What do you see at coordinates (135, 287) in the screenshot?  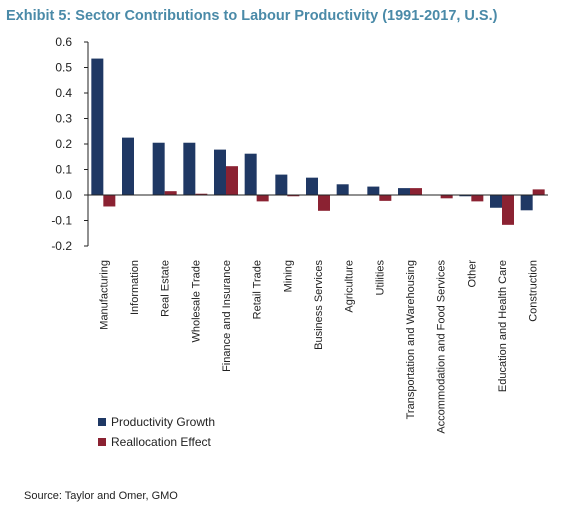 I see `category-label: Information` at bounding box center [135, 287].